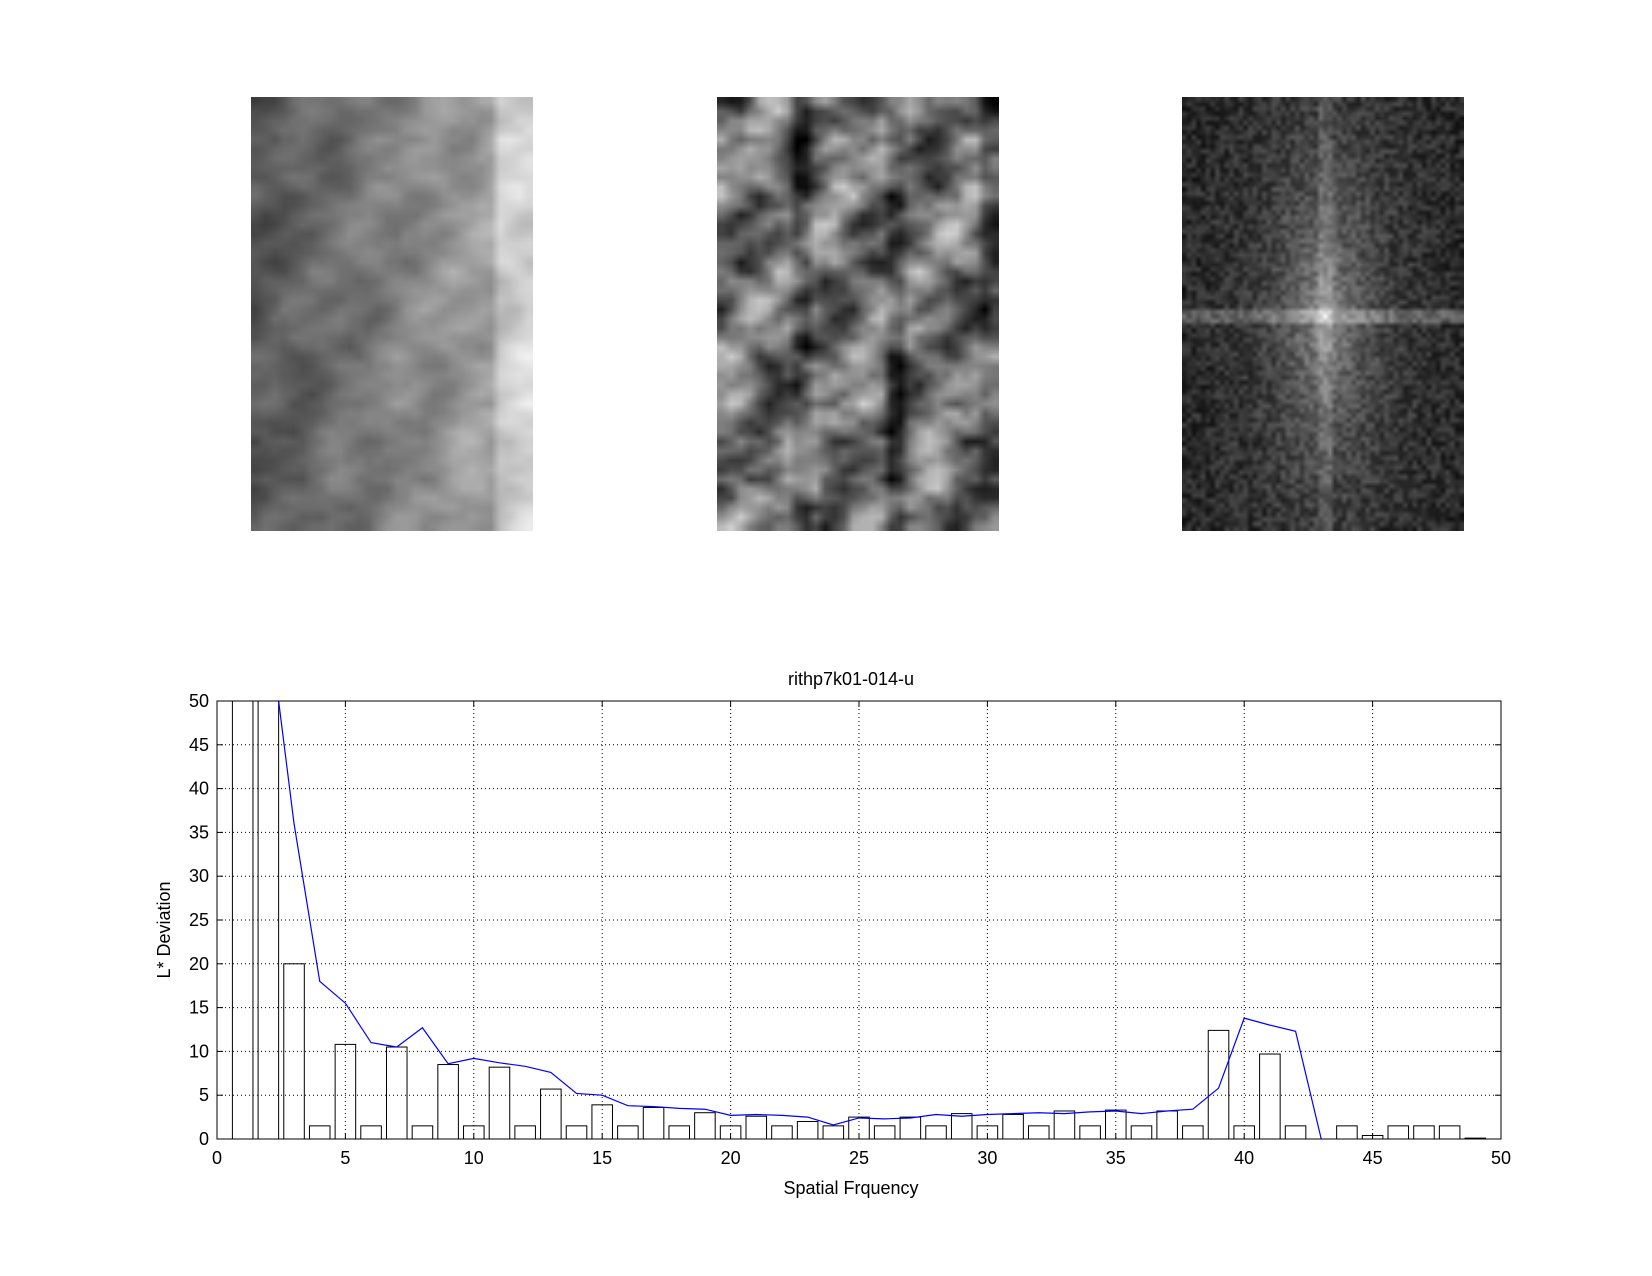 Image resolution: width=1652 pixels, height=1276 pixels. Describe the element at coordinates (345, 1158) in the screenshot. I see `x-tick-label: 5` at that location.